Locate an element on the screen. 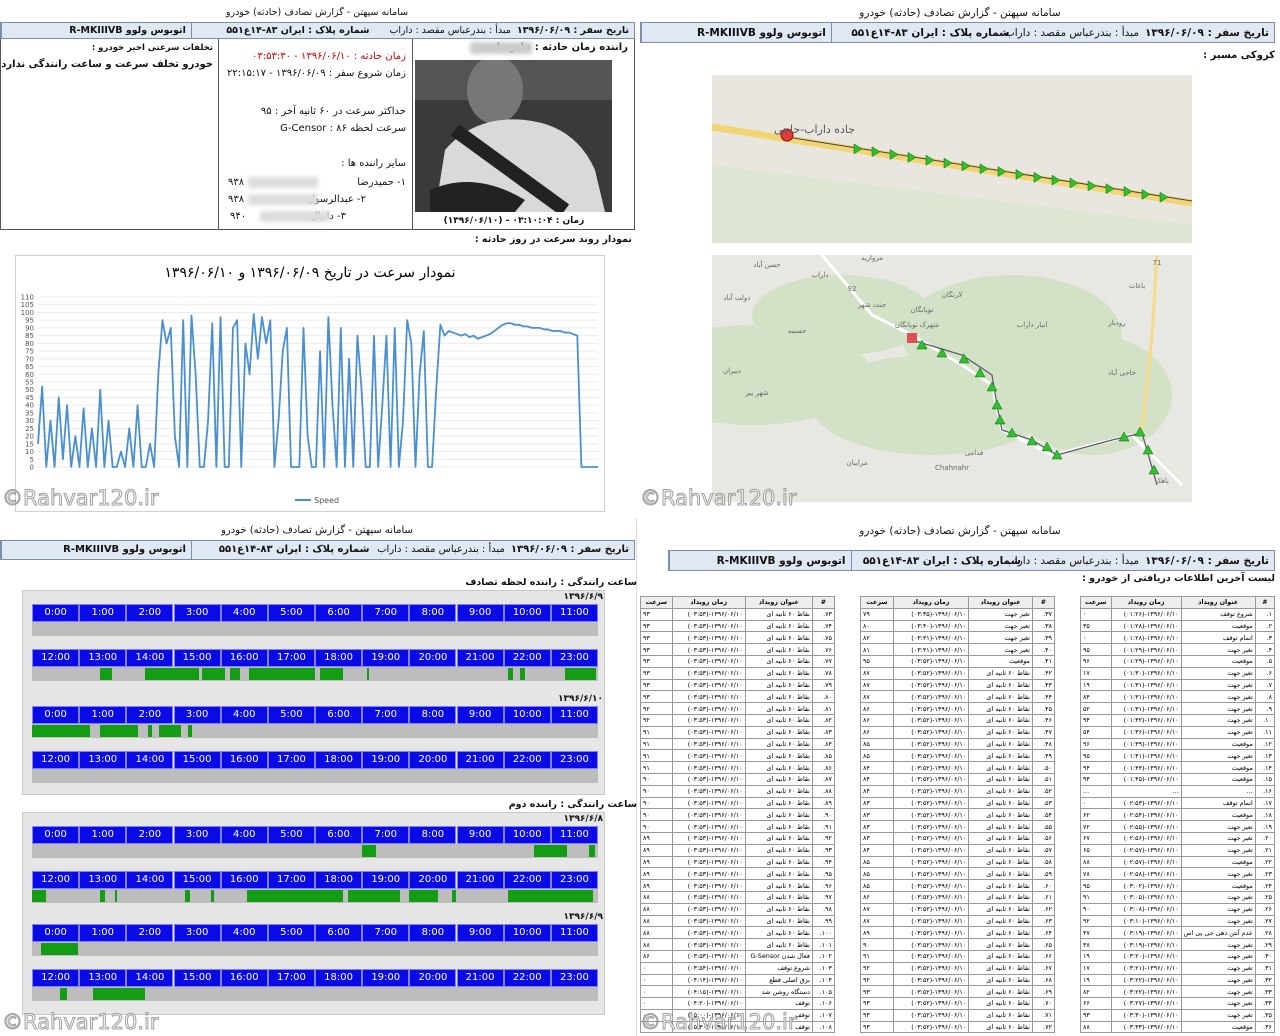  event-cell: ۵۲ is located at coordinates (1096, 708).